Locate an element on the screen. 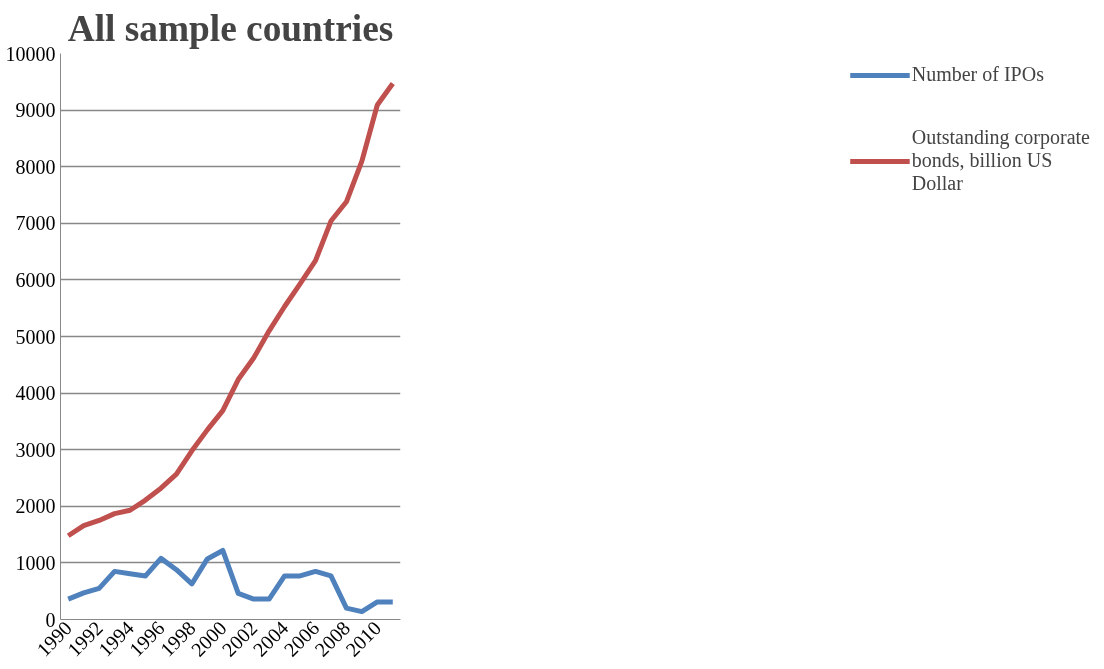 The height and width of the screenshot is (669, 1104). y-tick-label: 3000 is located at coordinates (35, 449).